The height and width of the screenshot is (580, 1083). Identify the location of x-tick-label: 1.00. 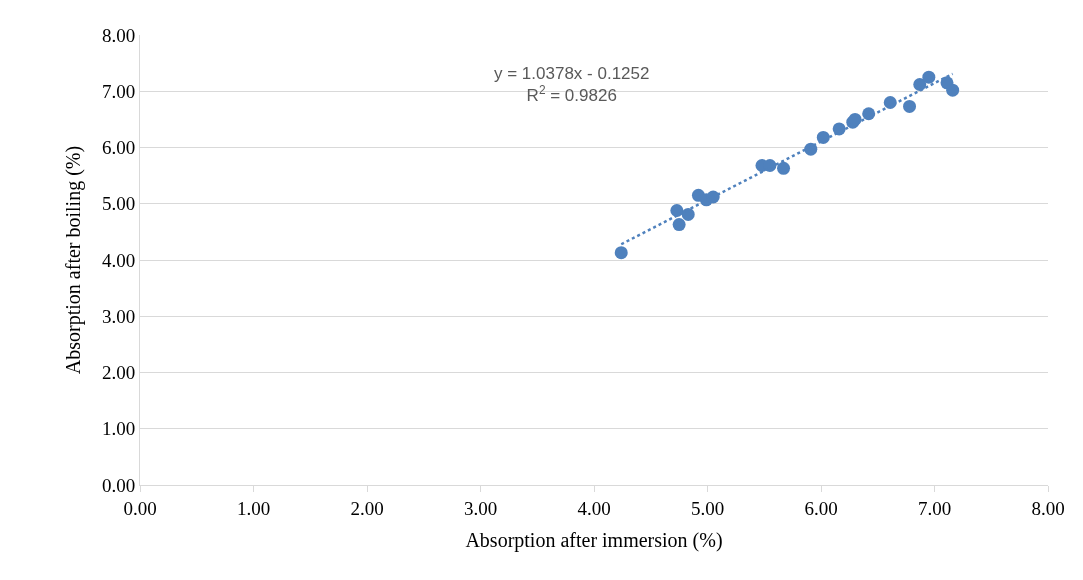
(253, 508).